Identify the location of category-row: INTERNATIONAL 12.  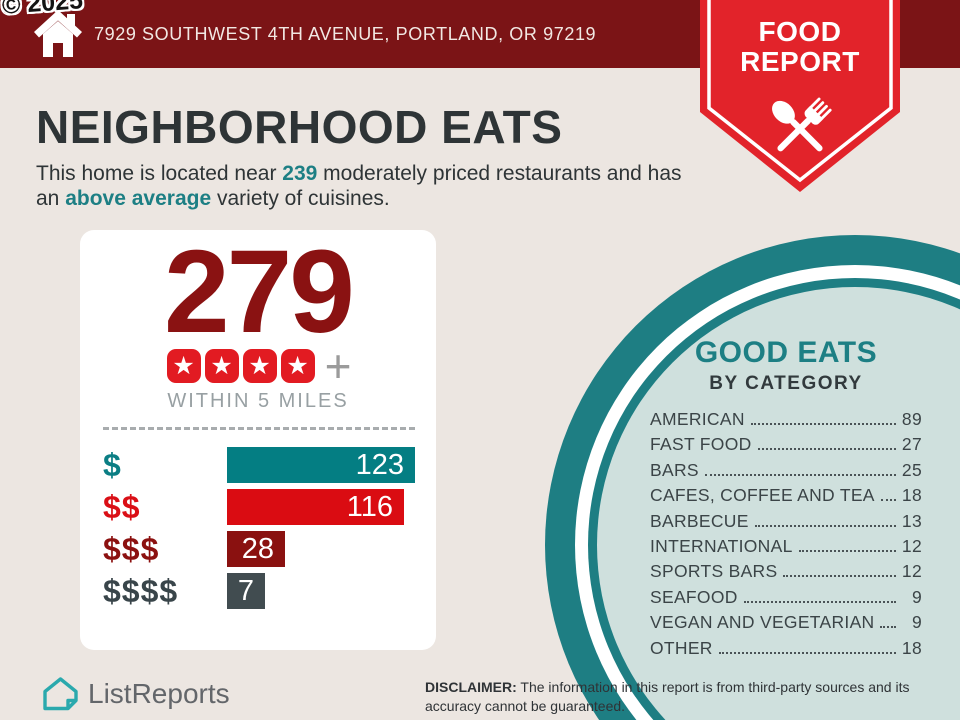
(786, 548).